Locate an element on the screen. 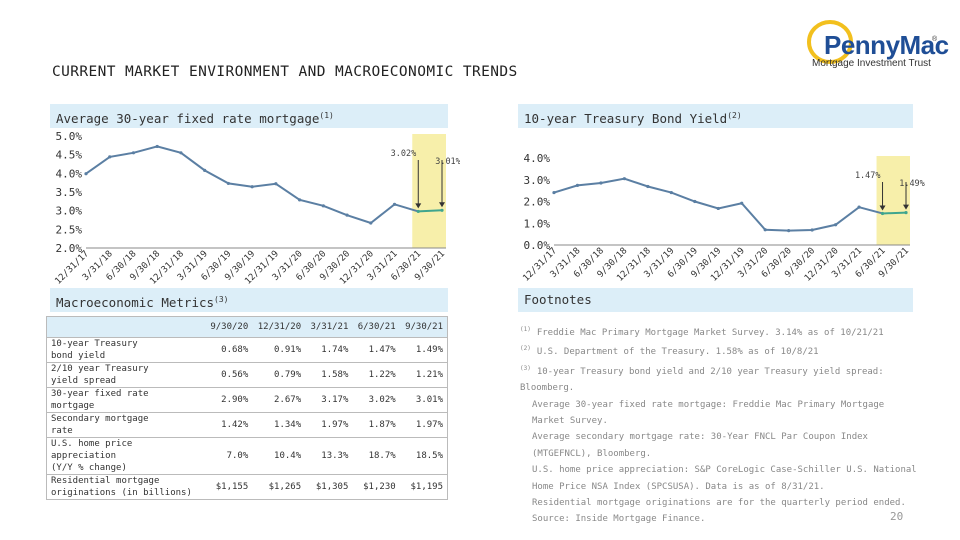 The height and width of the screenshot is (540, 960). company-logo: PennyMac ® Mortgage Investment Trust is located at coordinates (874, 46).